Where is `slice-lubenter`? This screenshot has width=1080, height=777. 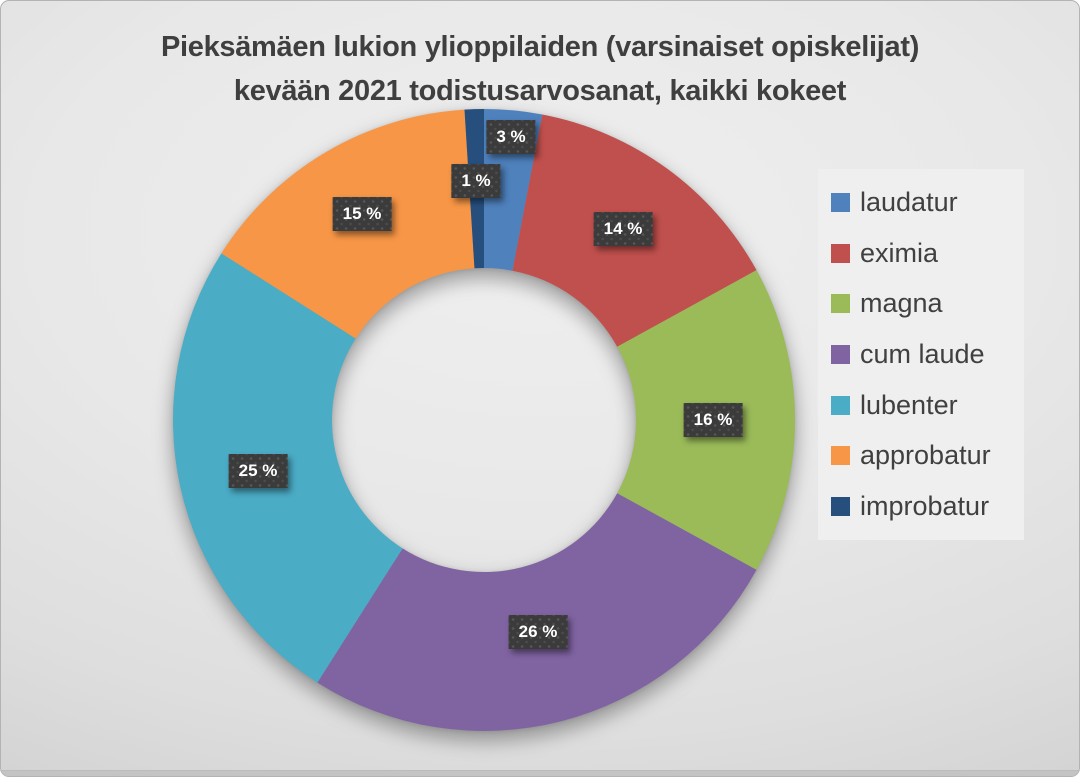
slice-lubenter is located at coordinates (287, 468).